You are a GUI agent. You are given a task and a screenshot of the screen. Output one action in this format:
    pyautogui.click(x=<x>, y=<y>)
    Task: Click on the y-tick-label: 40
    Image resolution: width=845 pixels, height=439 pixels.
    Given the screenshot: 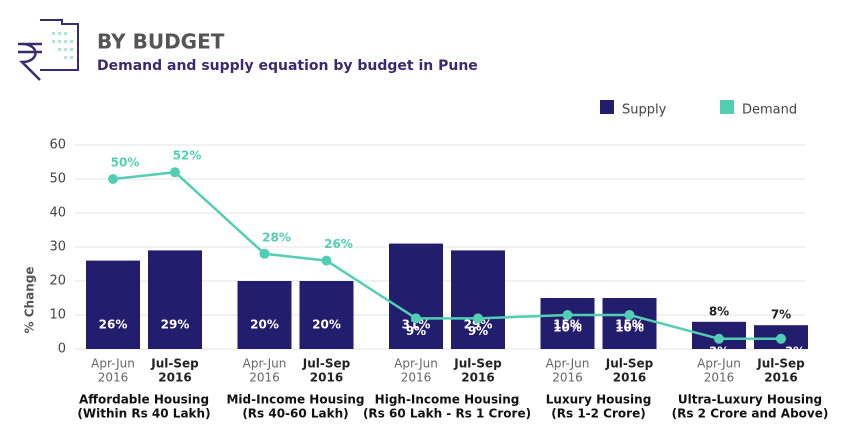 What is the action you would take?
    pyautogui.click(x=57, y=213)
    